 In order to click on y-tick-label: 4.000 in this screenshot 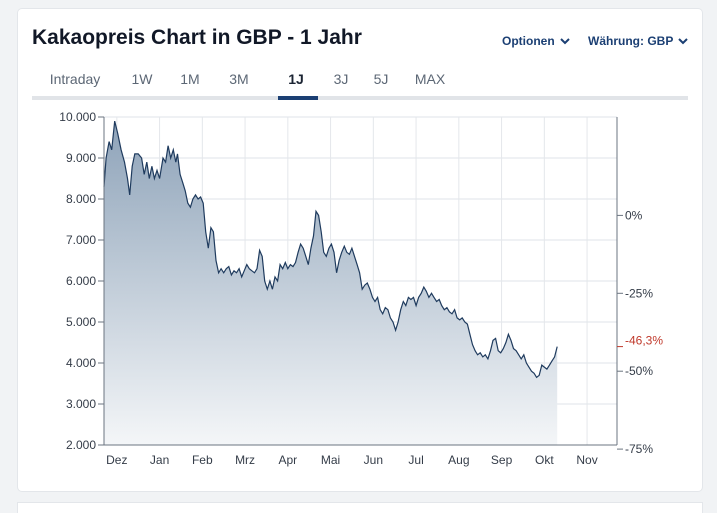, I will do `click(81, 363)`.